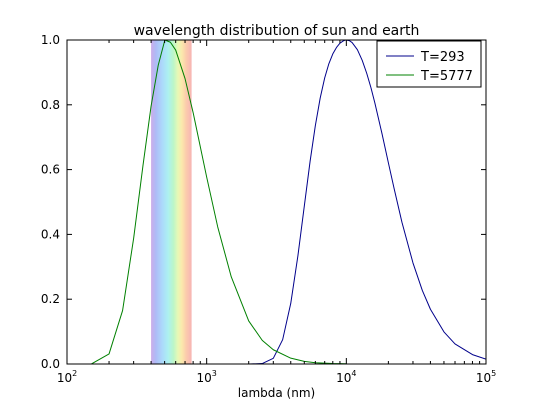 Image resolution: width=540 pixels, height=405 pixels. Describe the element at coordinates (206, 377) in the screenshot. I see `x-tick-label: 10³` at that location.